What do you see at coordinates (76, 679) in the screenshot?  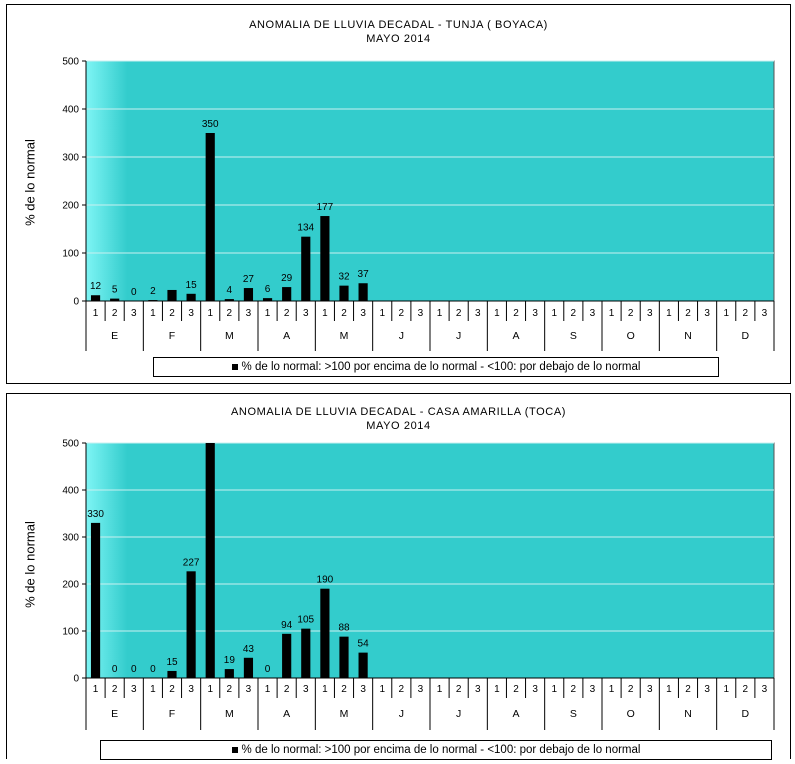 I see `y-tick-label: 0` at bounding box center [76, 679].